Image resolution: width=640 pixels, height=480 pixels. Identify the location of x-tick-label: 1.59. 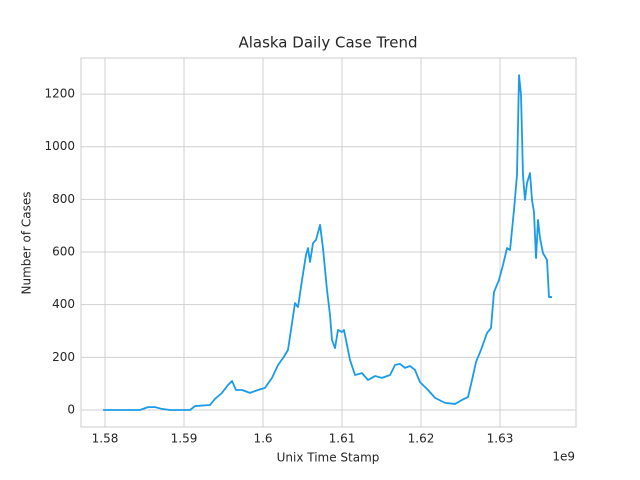
(184, 439).